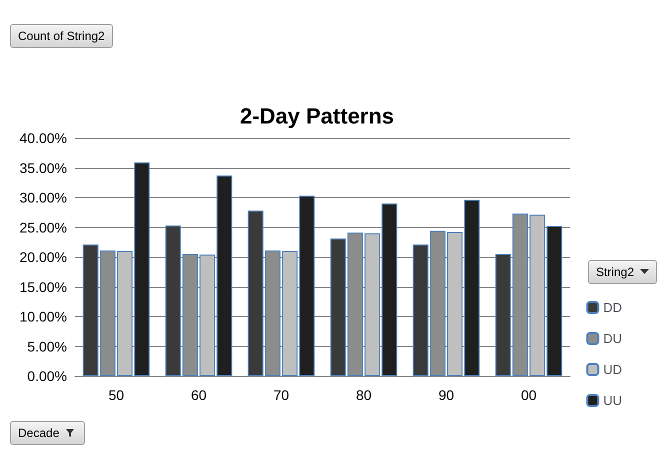 This screenshot has width=665, height=461. I want to click on y-tick-label: 35.00%, so click(43, 168).